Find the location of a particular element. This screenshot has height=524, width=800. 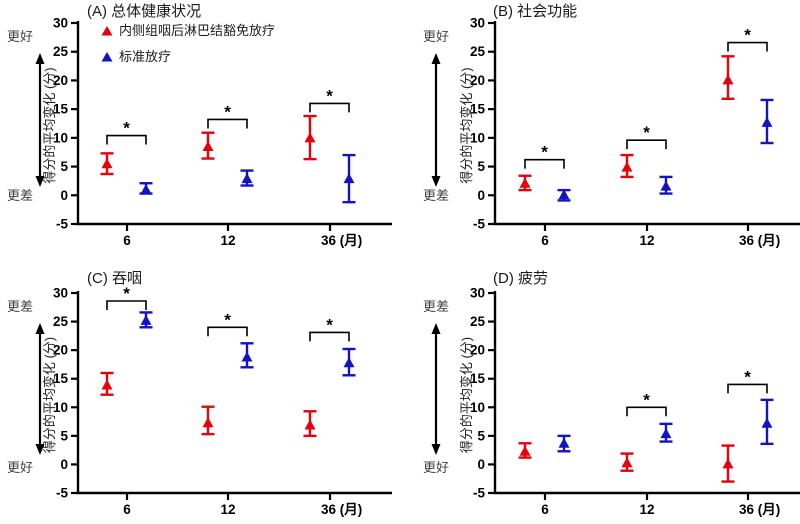

panel-title: (A) 总体健康状况 is located at coordinates (144, 11).